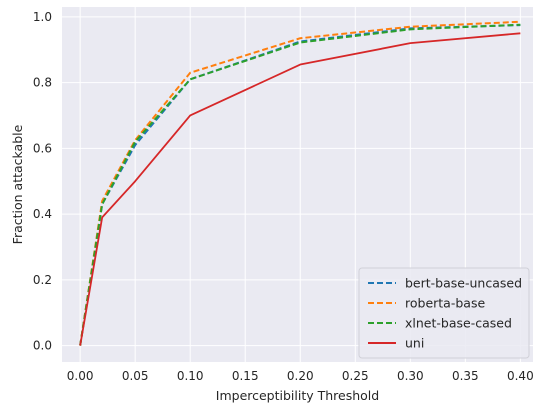 Image resolution: width=534 pixels, height=407 pixels. I want to click on y-axis-title: Fraction attackable, so click(17, 184).